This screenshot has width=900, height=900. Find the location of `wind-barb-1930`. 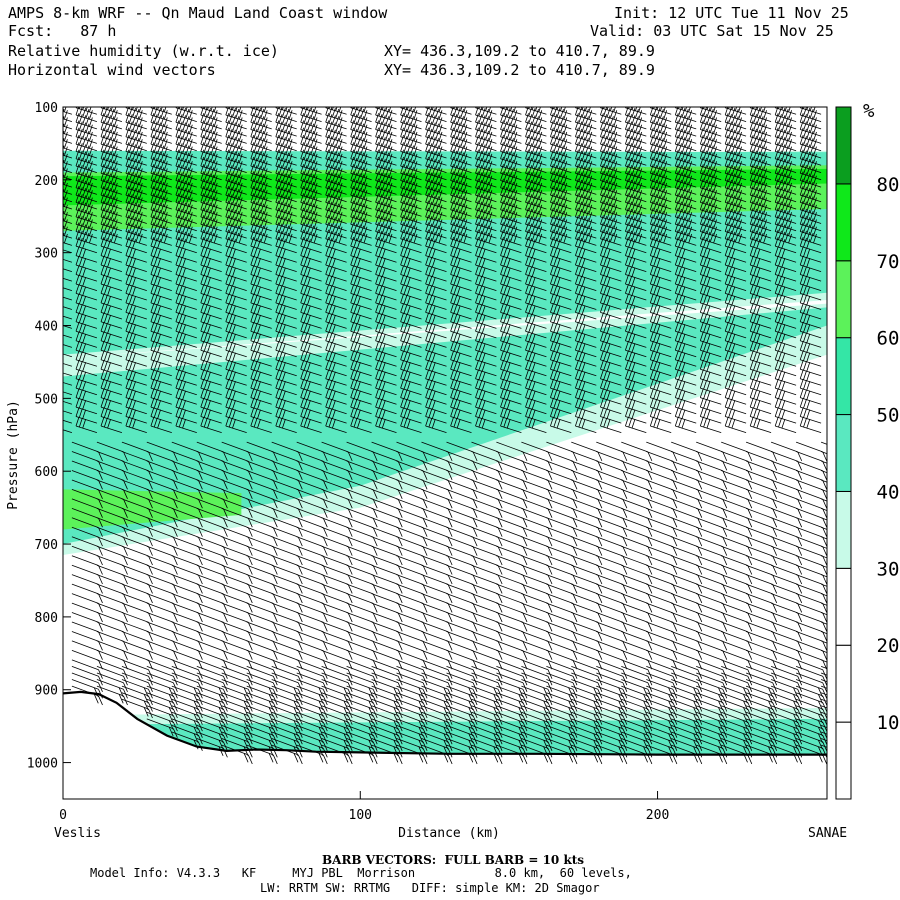

wind-barb-1930 is located at coordinates (685, 406).